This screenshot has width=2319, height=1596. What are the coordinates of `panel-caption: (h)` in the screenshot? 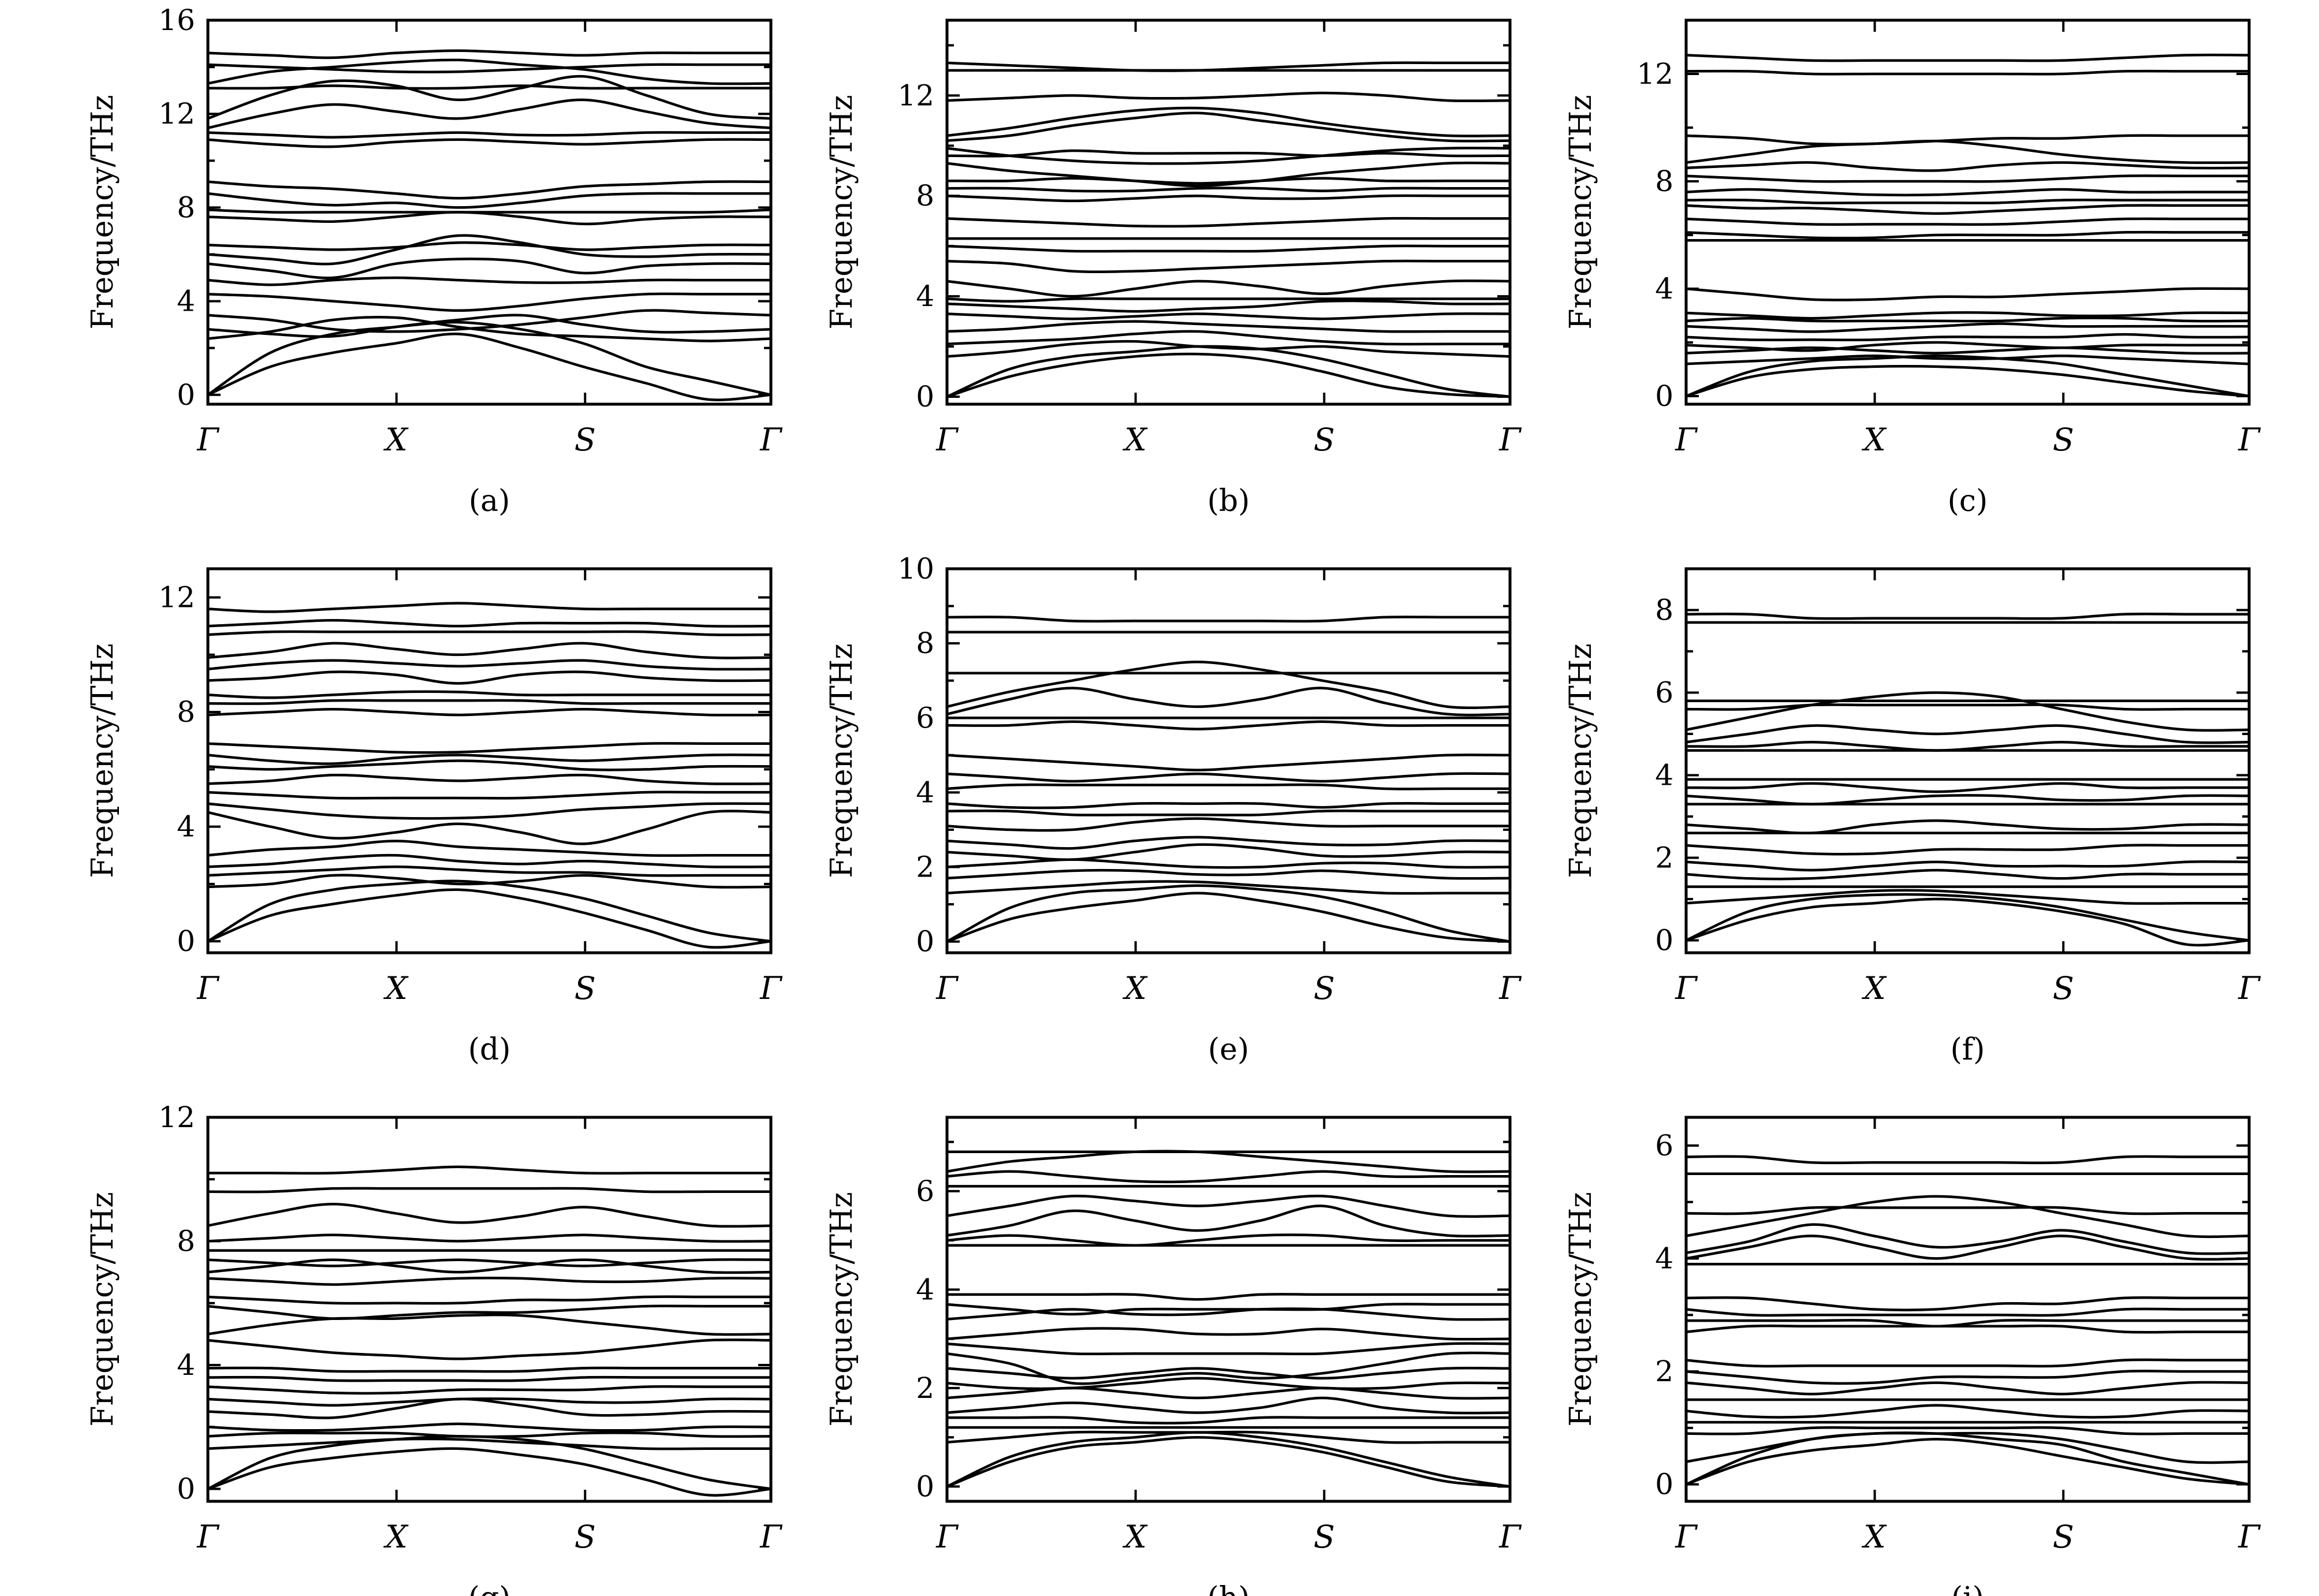 It's located at (1228, 1588).